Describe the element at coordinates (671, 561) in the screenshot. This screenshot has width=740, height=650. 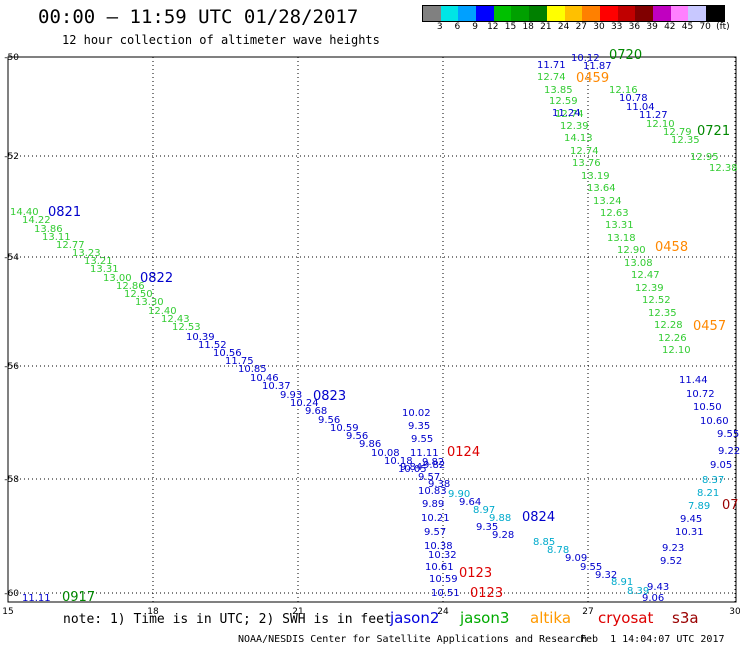
I see `wave-height-reading: 9.52` at that location.